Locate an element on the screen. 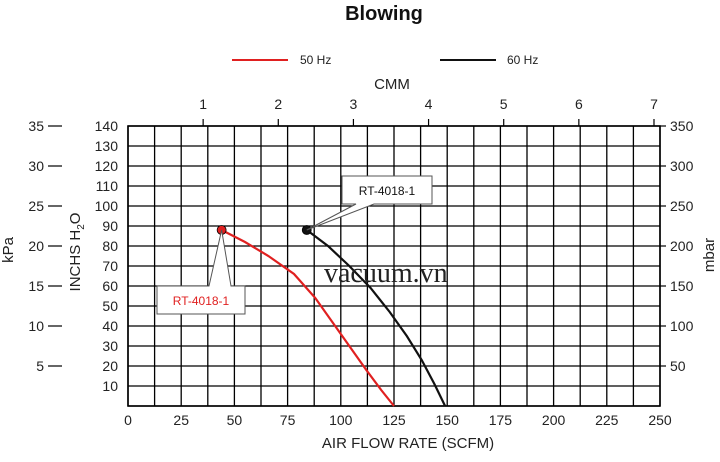  y-tick-label: 20 is located at coordinates (110, 366).